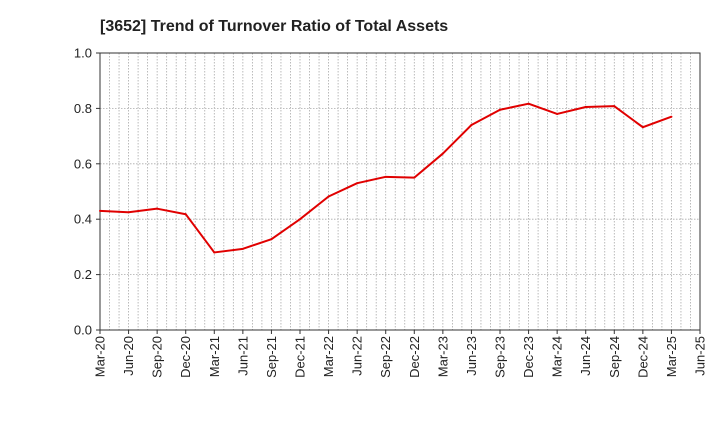 The image size is (720, 440). What do you see at coordinates (528, 357) in the screenshot?
I see `x-tick-label: Dec-23` at bounding box center [528, 357].